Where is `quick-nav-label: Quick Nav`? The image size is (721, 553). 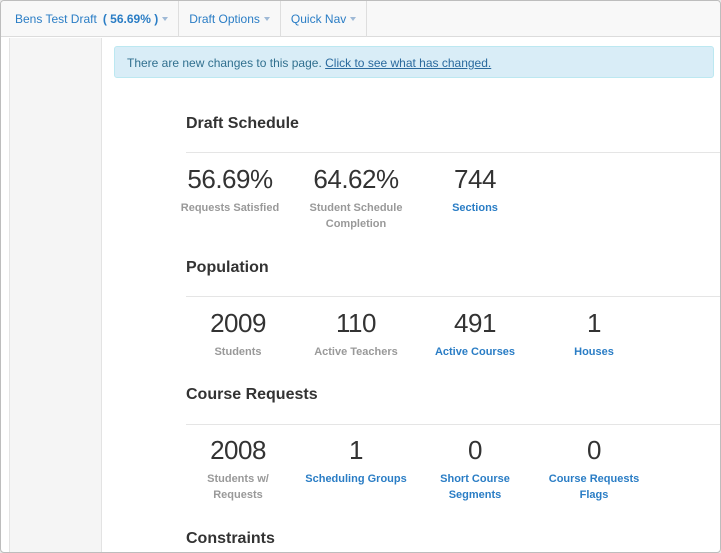
quick-nav-label: Quick Nav is located at coordinates (318, 18).